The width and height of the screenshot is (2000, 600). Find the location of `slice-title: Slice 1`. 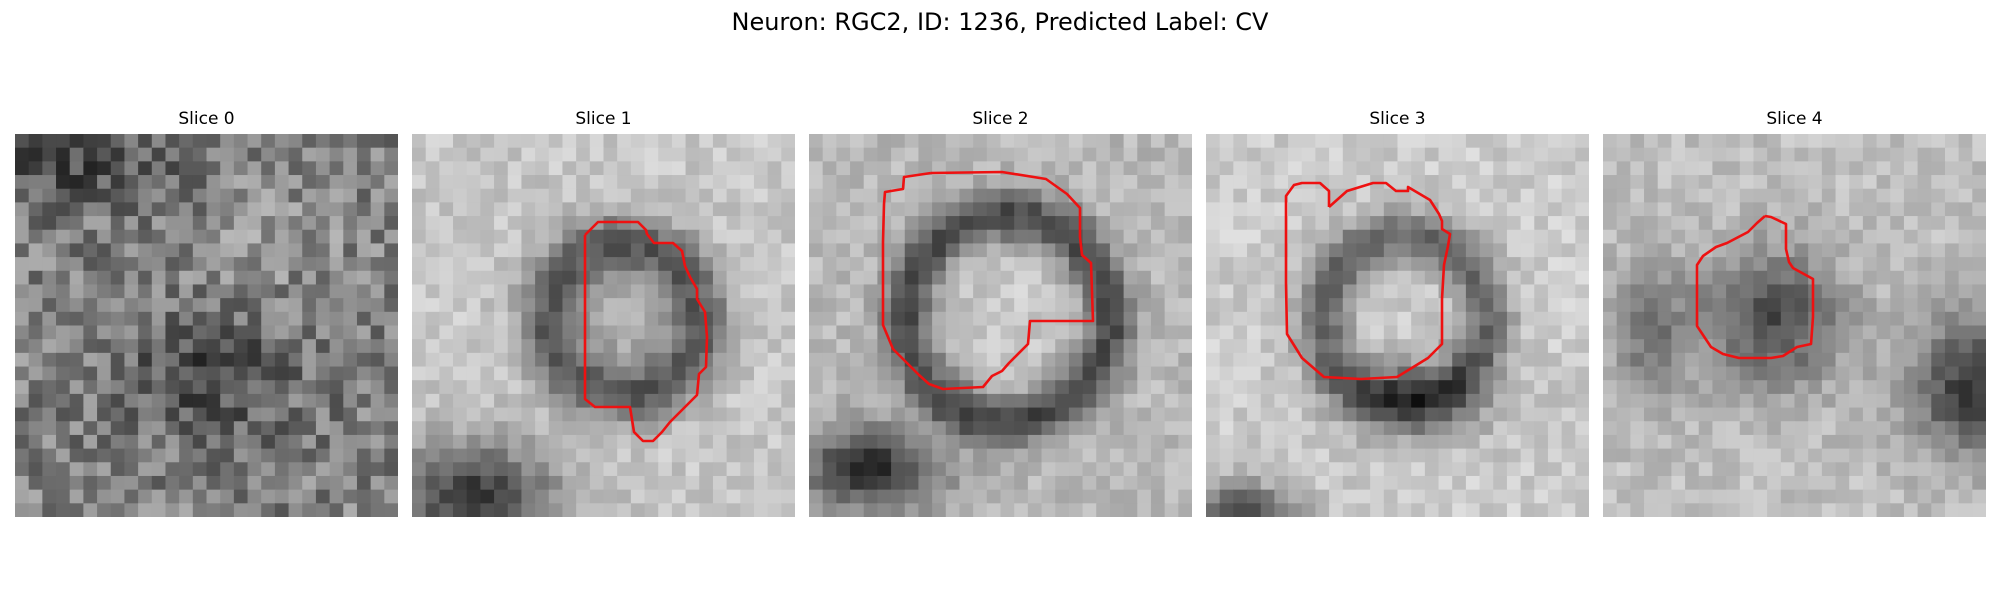

slice-title: Slice 1 is located at coordinates (603, 119).